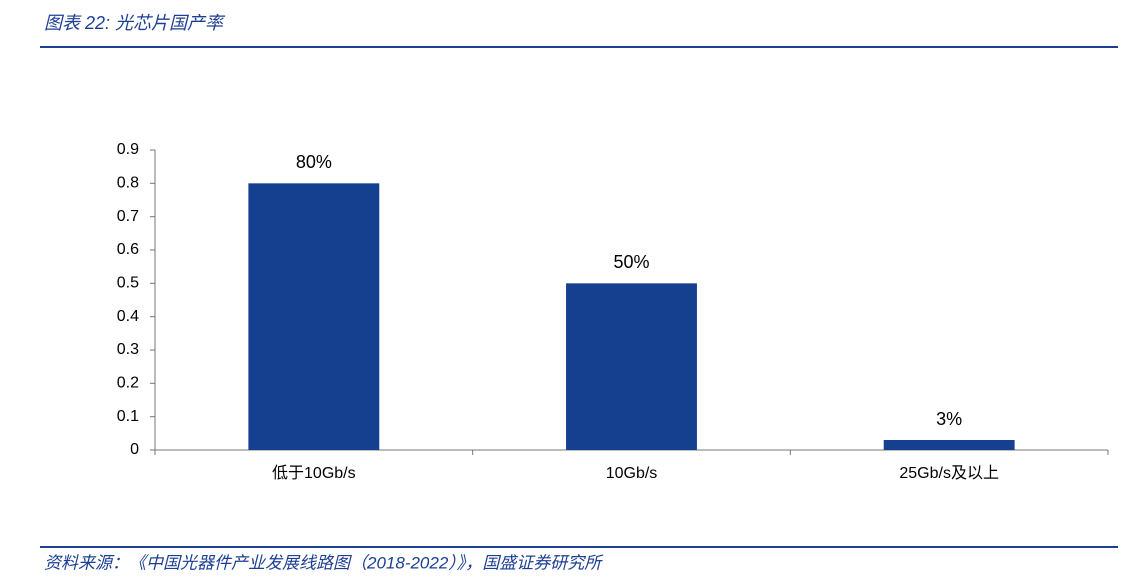 The height and width of the screenshot is (584, 1136). I want to click on x-tick-label: 25Gb/s及以上, so click(949, 473).